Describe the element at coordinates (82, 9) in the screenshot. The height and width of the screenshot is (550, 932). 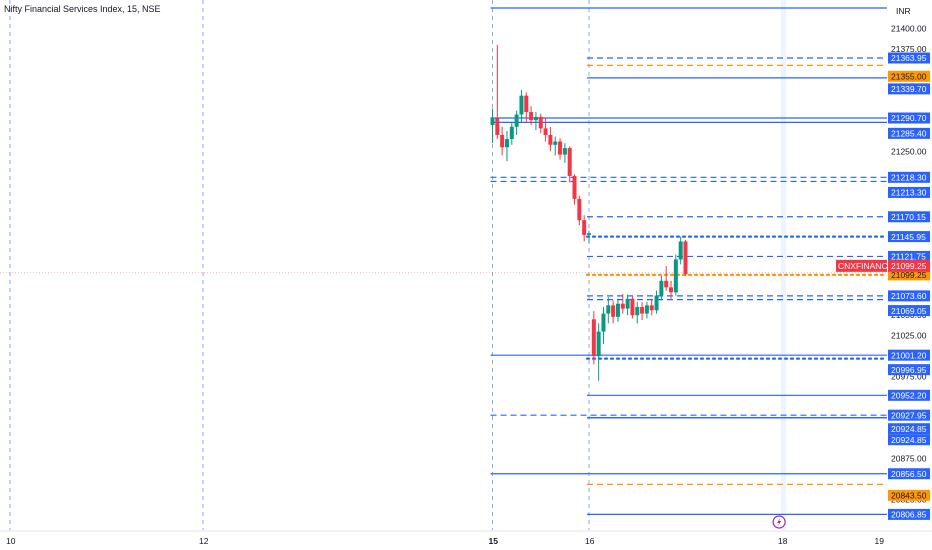
I see `chart-title: Nifty Financial Services Index, 15, NSE` at that location.